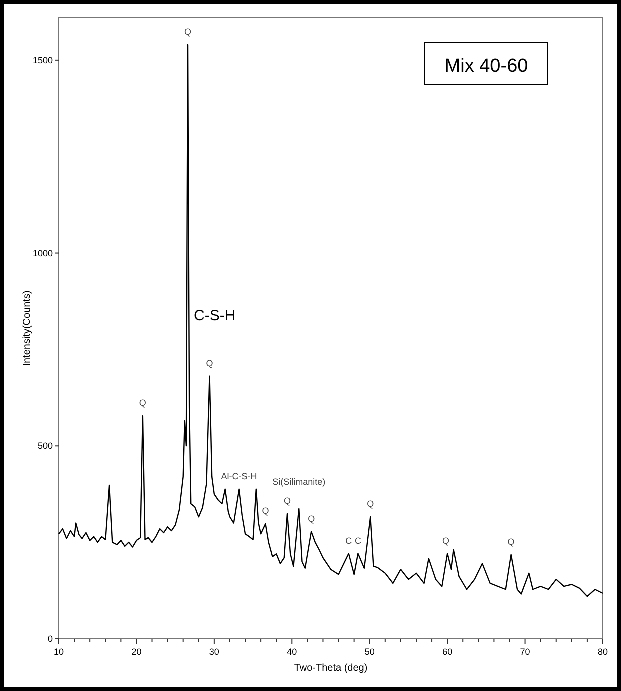  I want to click on x-tick-label: 70, so click(525, 652).